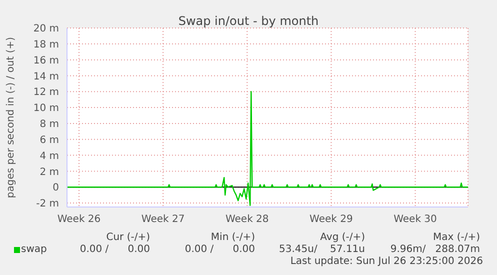 This screenshot has height=275, width=497. I want to click on x-tick-label: Week 28, so click(247, 220).